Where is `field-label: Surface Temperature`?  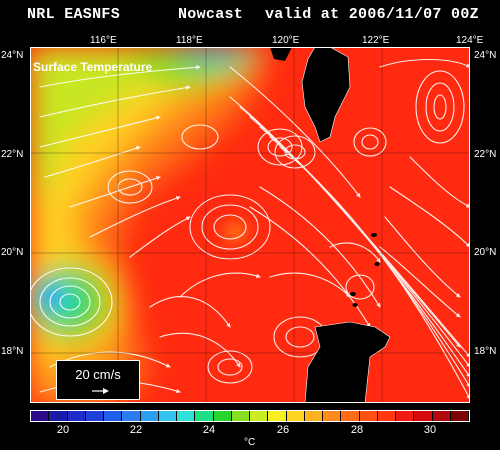
field-label: Surface Temperature is located at coordinates (93, 67).